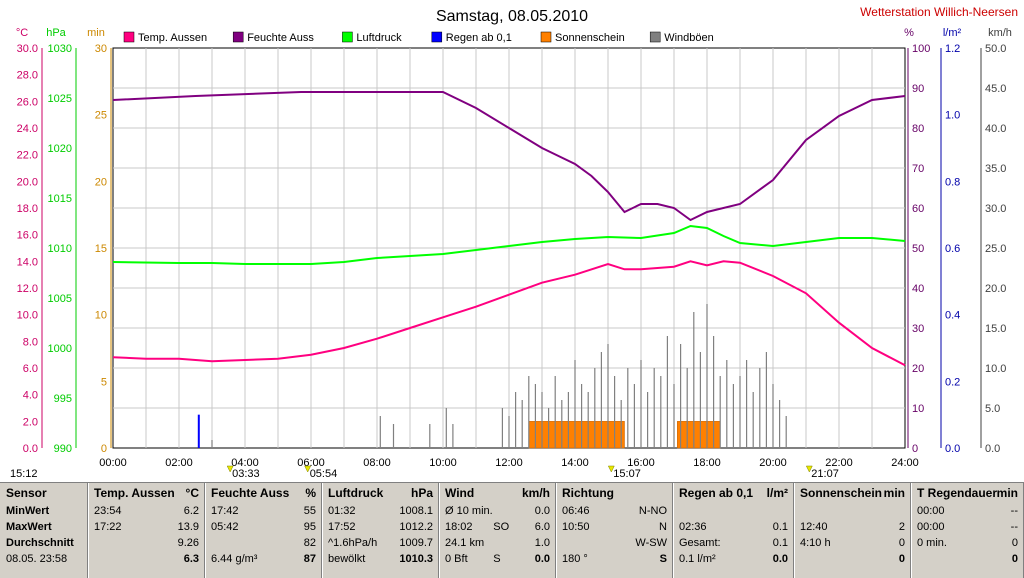 This screenshot has width=1024, height=578. I want to click on rain-bar, so click(198, 431).